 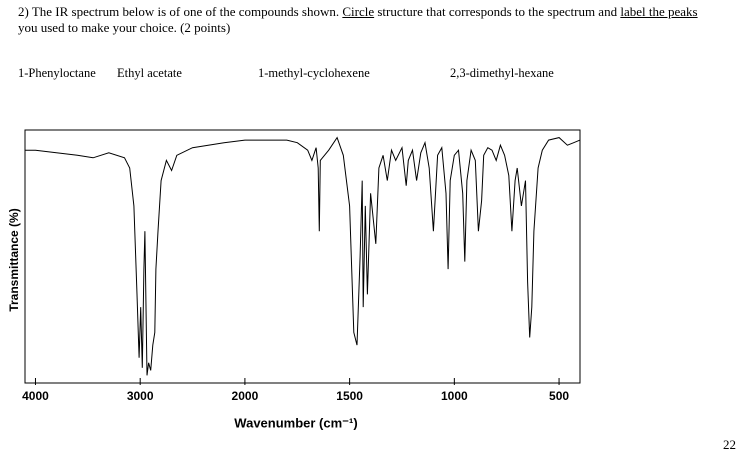 What do you see at coordinates (659, 11) in the screenshot?
I see `question-text: label the peaks` at bounding box center [659, 11].